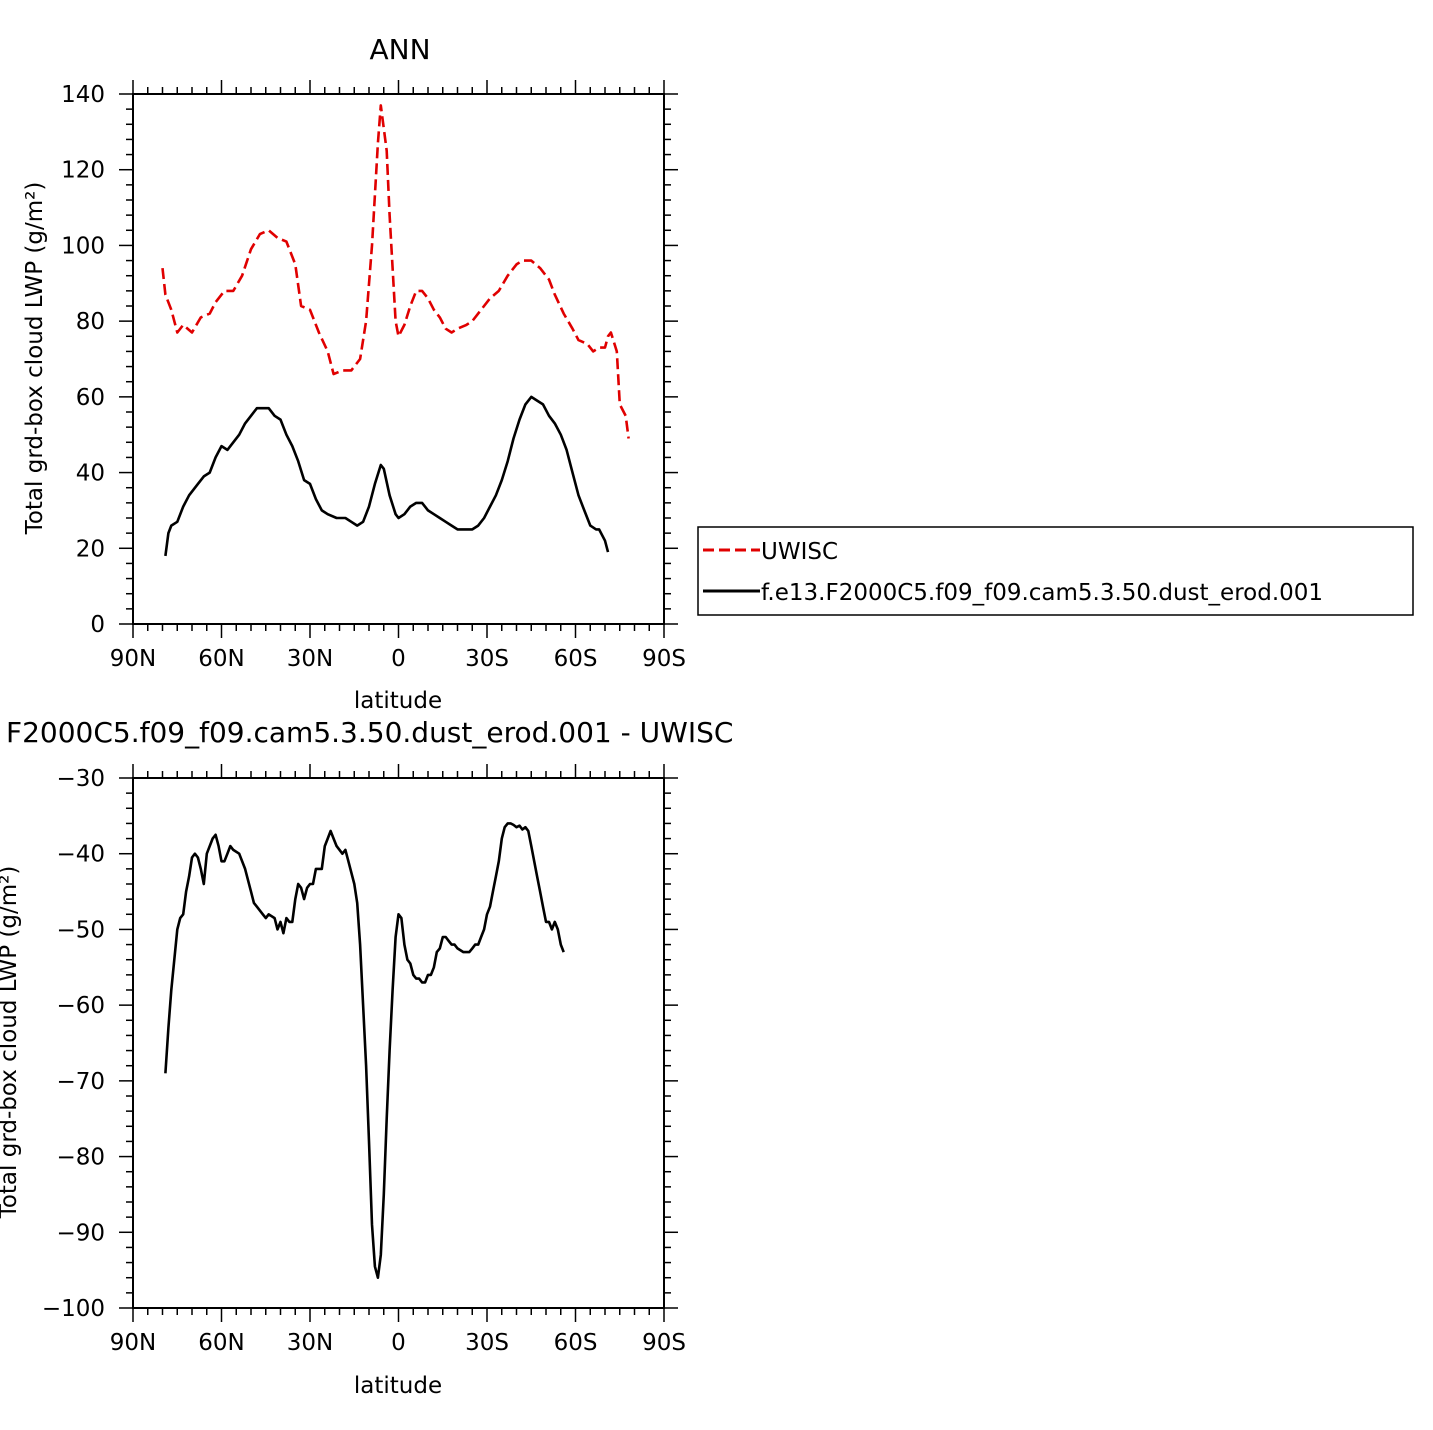 Image resolution: width=1433 pixels, height=1430 pixels. What do you see at coordinates (133, 659) in the screenshot?
I see `top-panel-x-tick-label: 90N` at bounding box center [133, 659].